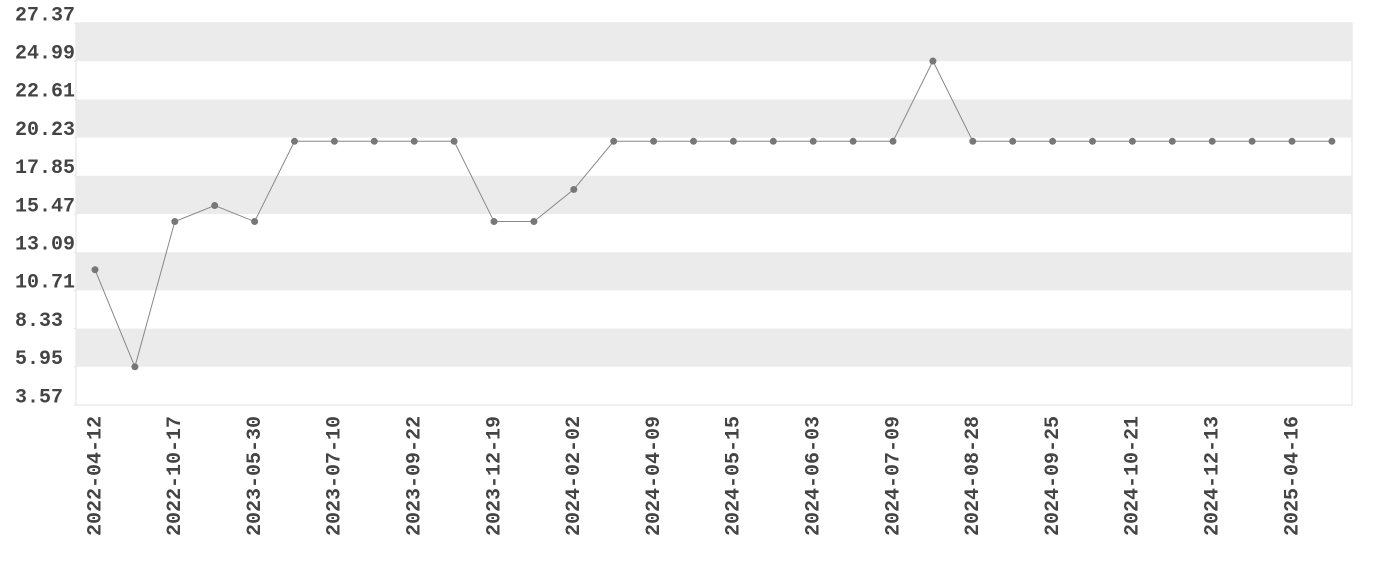  I want to click on x-tick-label: 2023-09-22, so click(414, 476).